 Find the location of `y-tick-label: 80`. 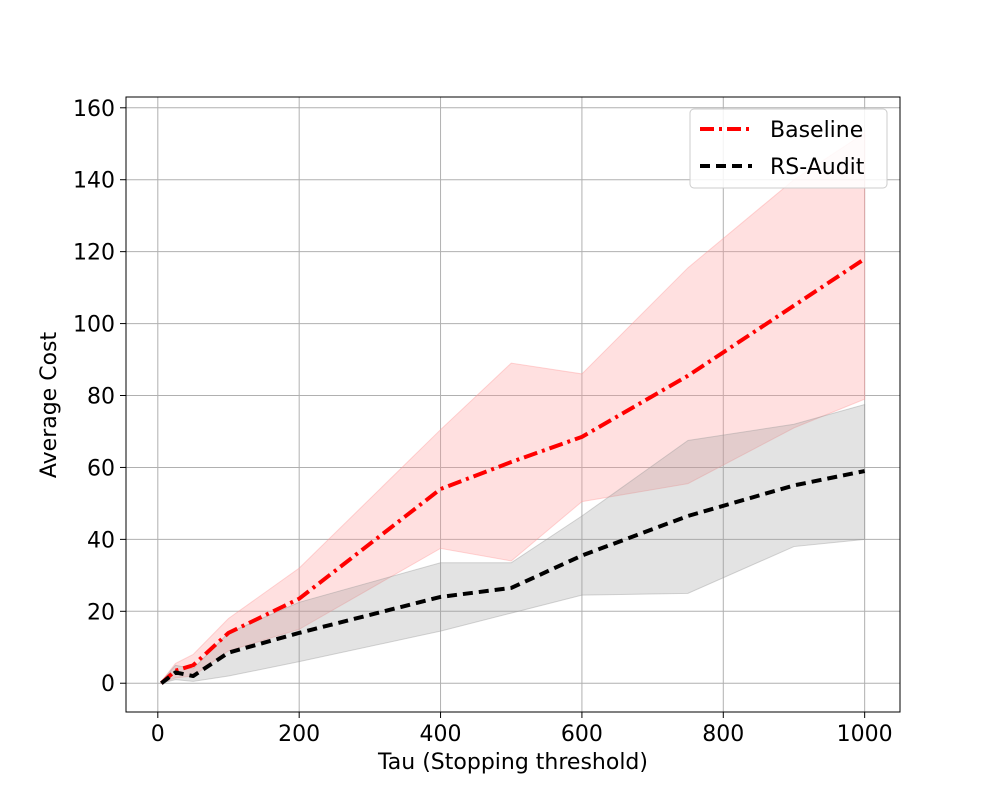

y-tick-label: 80 is located at coordinates (101, 397).